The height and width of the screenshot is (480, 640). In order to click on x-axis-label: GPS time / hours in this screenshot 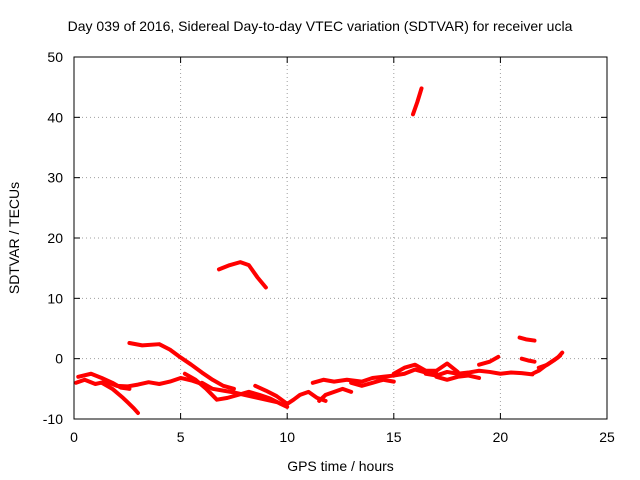, I will do `click(340, 466)`.